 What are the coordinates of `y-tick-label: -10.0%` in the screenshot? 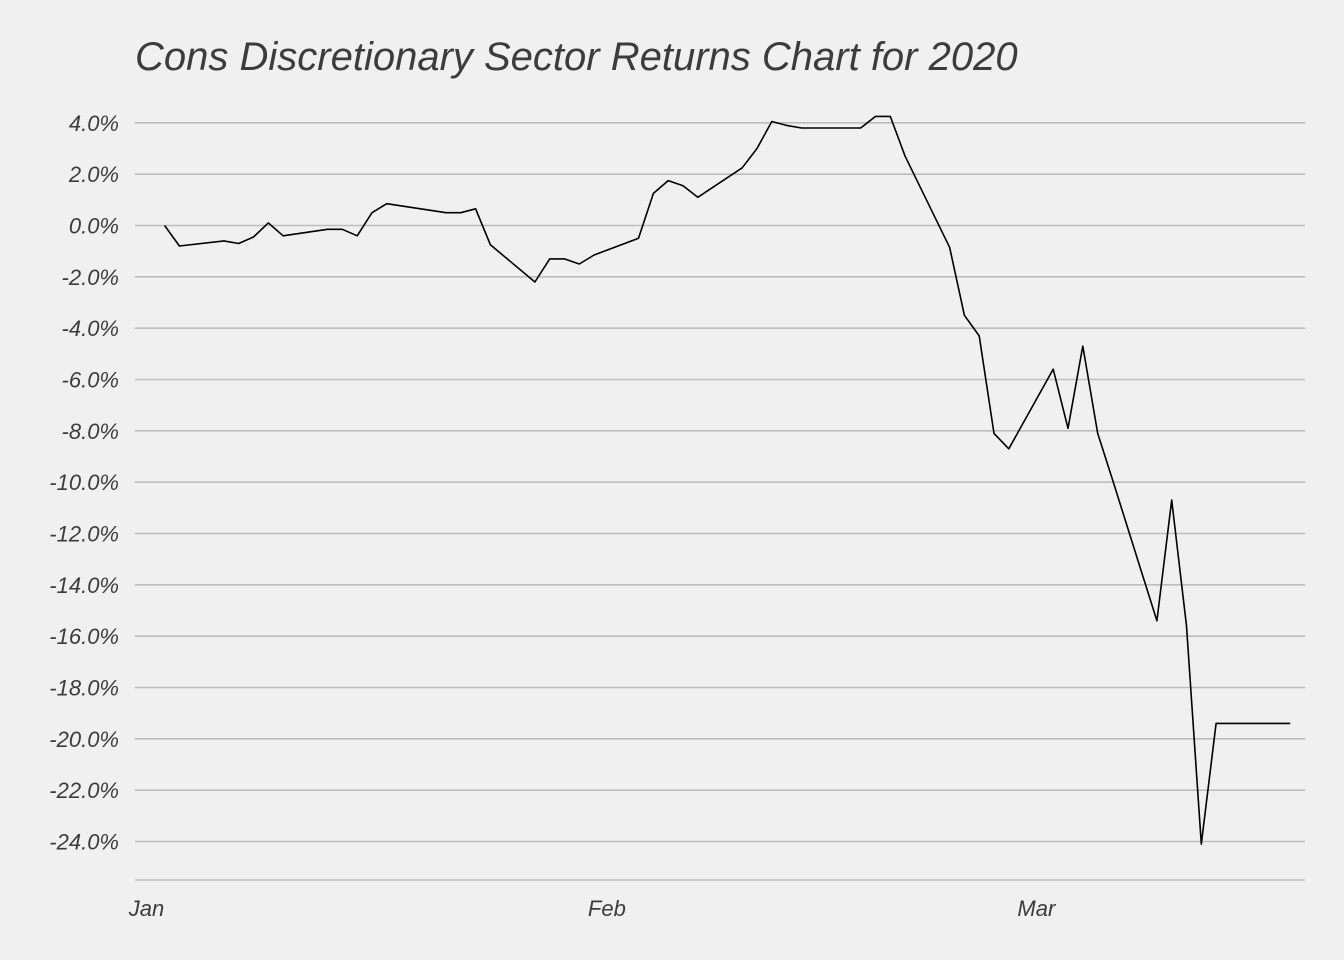 It's located at (84, 482).